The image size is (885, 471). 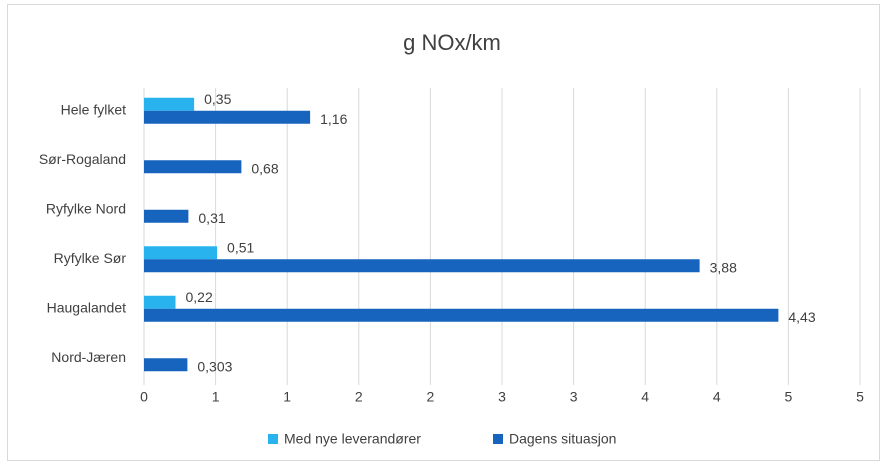 I want to click on data-label: 4,43, so click(x=801, y=317).